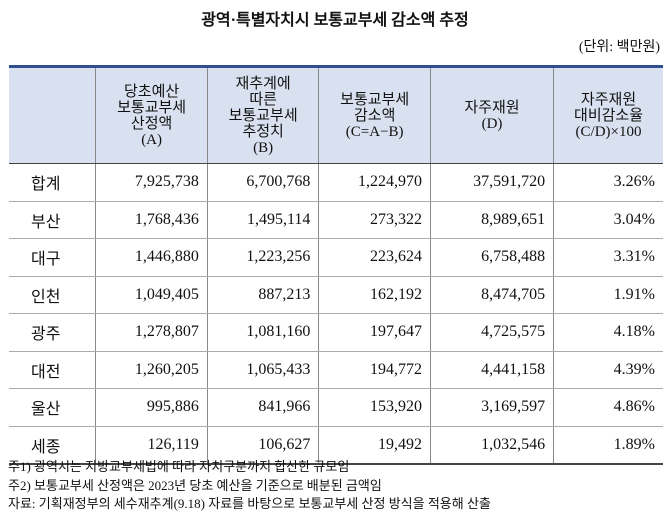 The width and height of the screenshot is (670, 523). I want to click on header-cell: 자주재원 대비감소율 (C/D)×100, so click(608, 114).